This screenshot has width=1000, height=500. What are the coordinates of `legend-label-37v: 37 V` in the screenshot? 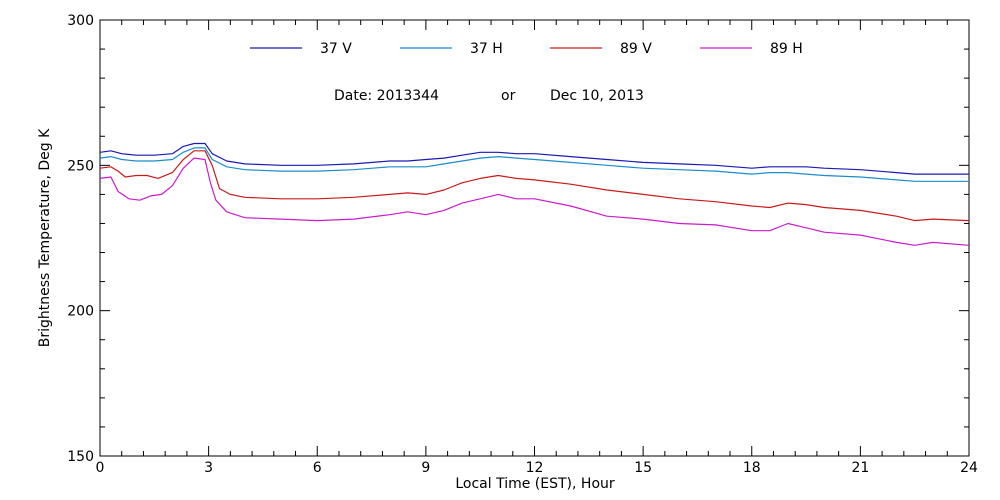 It's located at (336, 49).